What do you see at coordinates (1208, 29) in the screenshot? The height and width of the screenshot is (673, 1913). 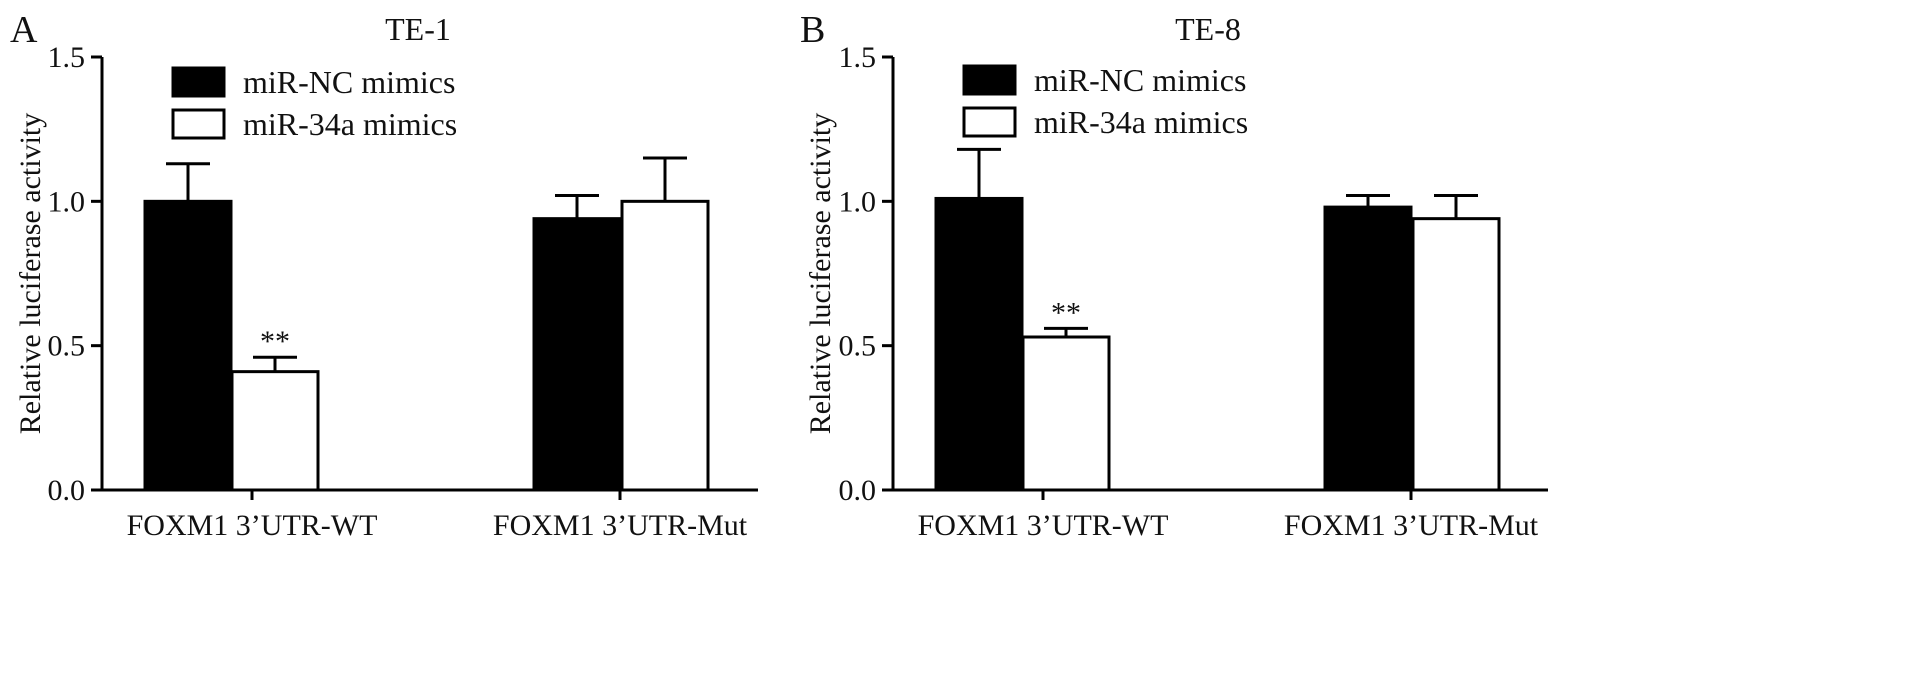 I see `chart-title: TE-8` at bounding box center [1208, 29].